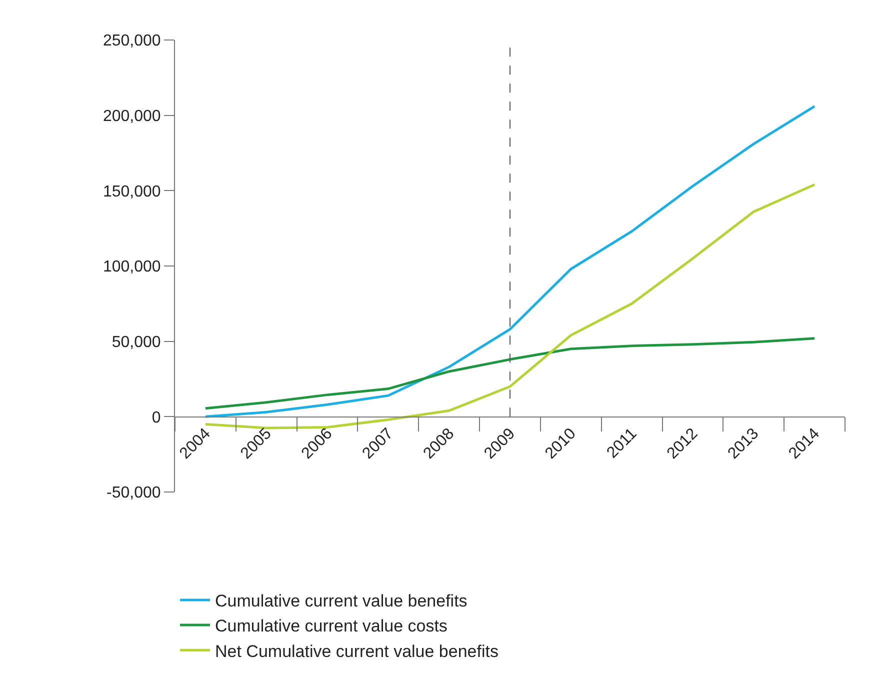 This screenshot has width=885, height=681. I want to click on legend-label: Cumulative current value costs, so click(331, 626).